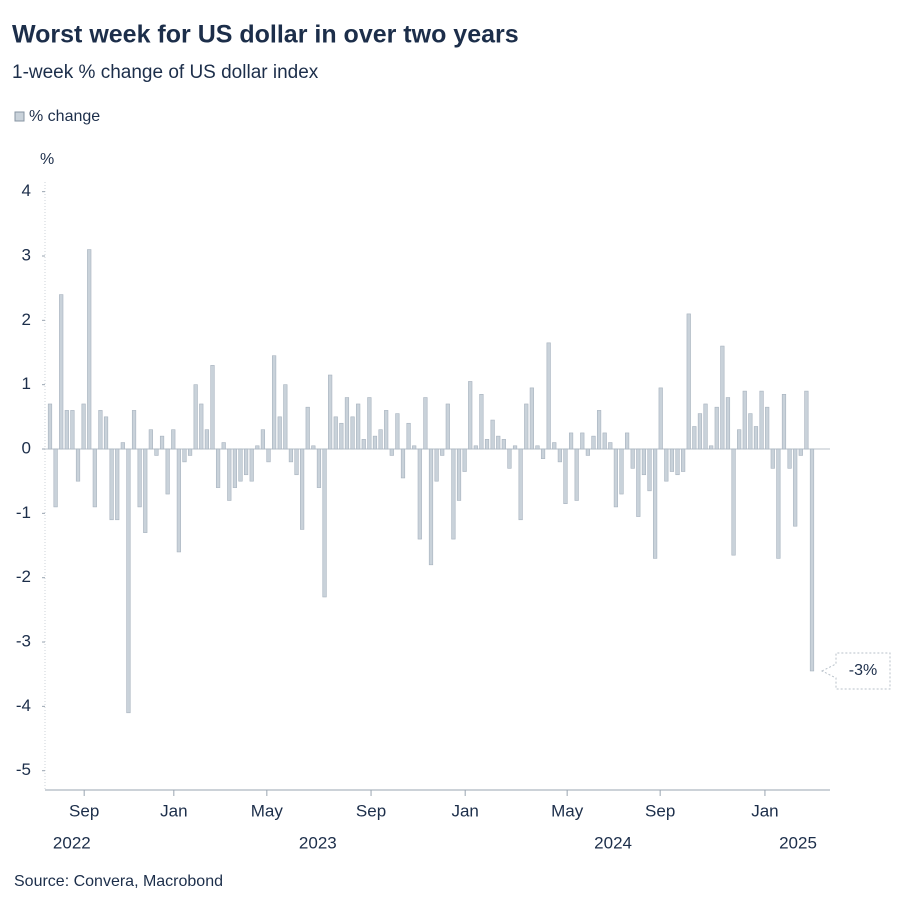  Describe the element at coordinates (318, 842) in the screenshot. I see `year-label: 2023` at that location.